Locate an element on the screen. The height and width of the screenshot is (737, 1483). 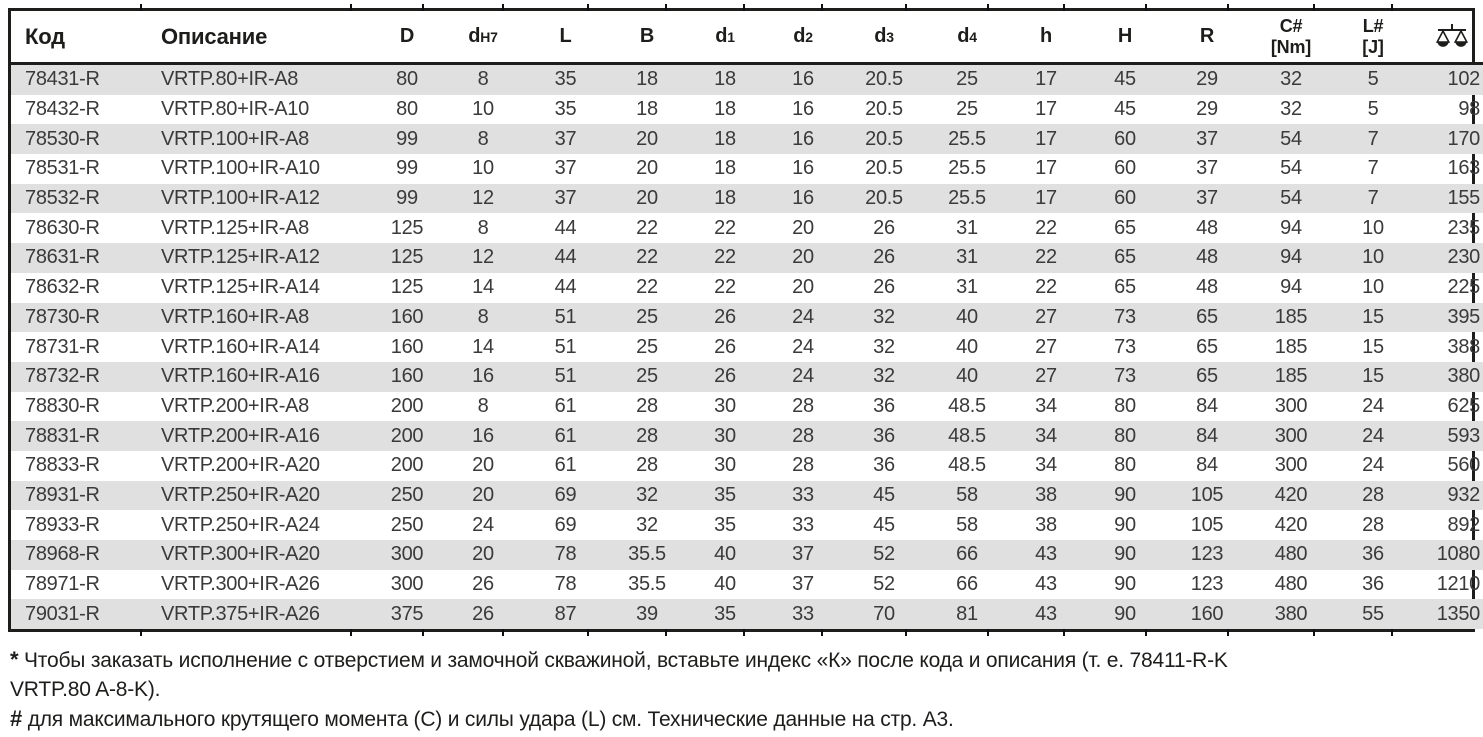
cell-dH7: 26 is located at coordinates (483, 613).